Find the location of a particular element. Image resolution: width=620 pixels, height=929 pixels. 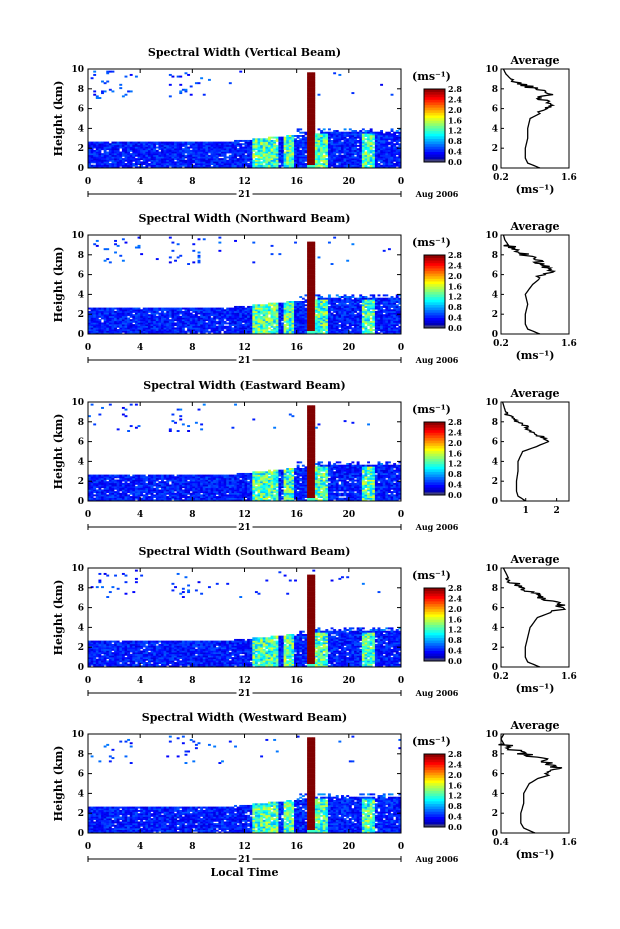

x-tick-label: 20 is located at coordinates (349, 515).